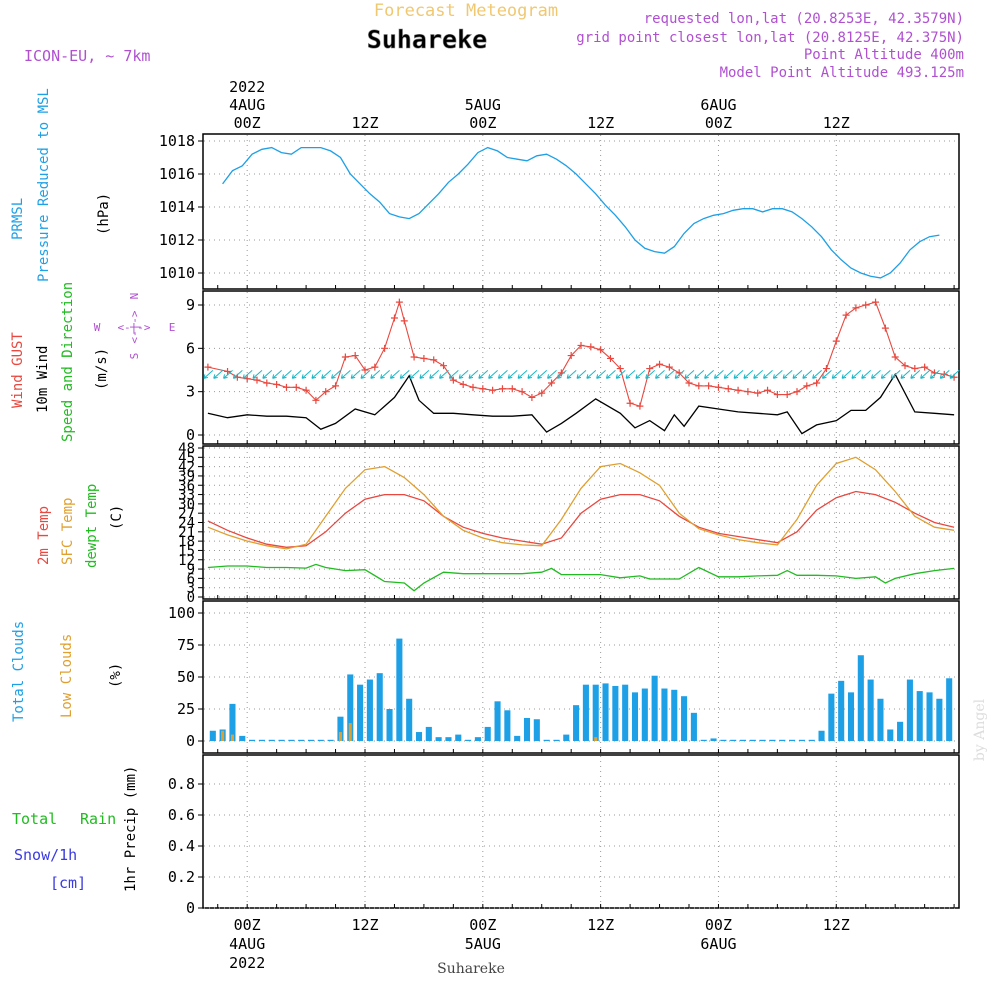  Describe the element at coordinates (80, 526) in the screenshot. I see `temp-labels: 2m Temp SFC Temp dewpt Temp (C)` at that location.